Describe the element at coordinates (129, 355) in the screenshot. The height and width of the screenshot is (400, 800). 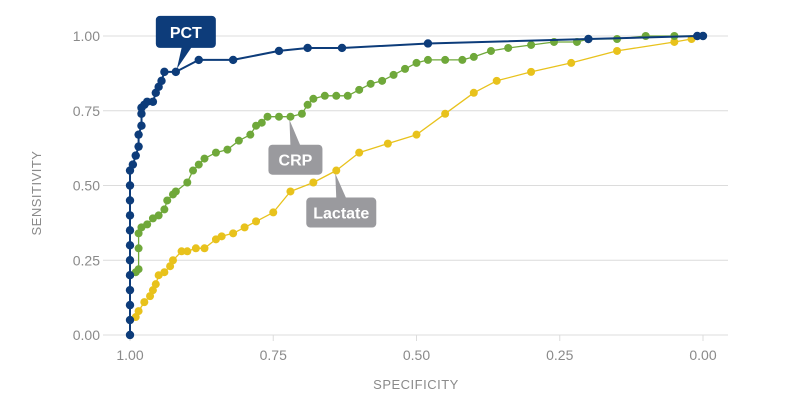
I see `x-tick-label: 1.00` at that location.